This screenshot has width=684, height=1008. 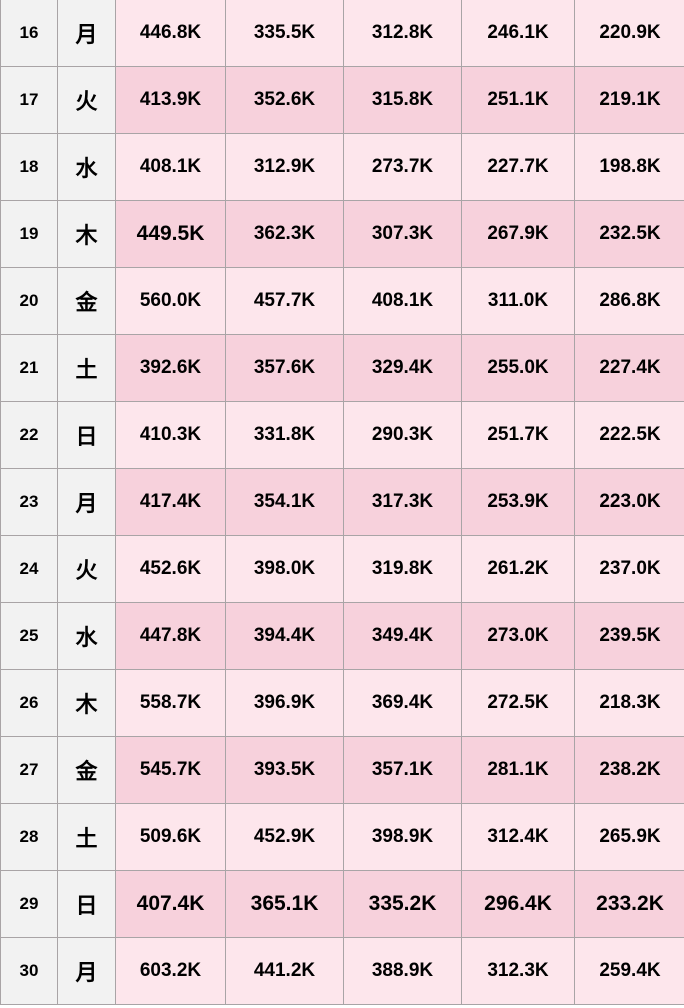 What do you see at coordinates (284, 703) in the screenshot?
I see `value-cell: 396.9K` at bounding box center [284, 703].